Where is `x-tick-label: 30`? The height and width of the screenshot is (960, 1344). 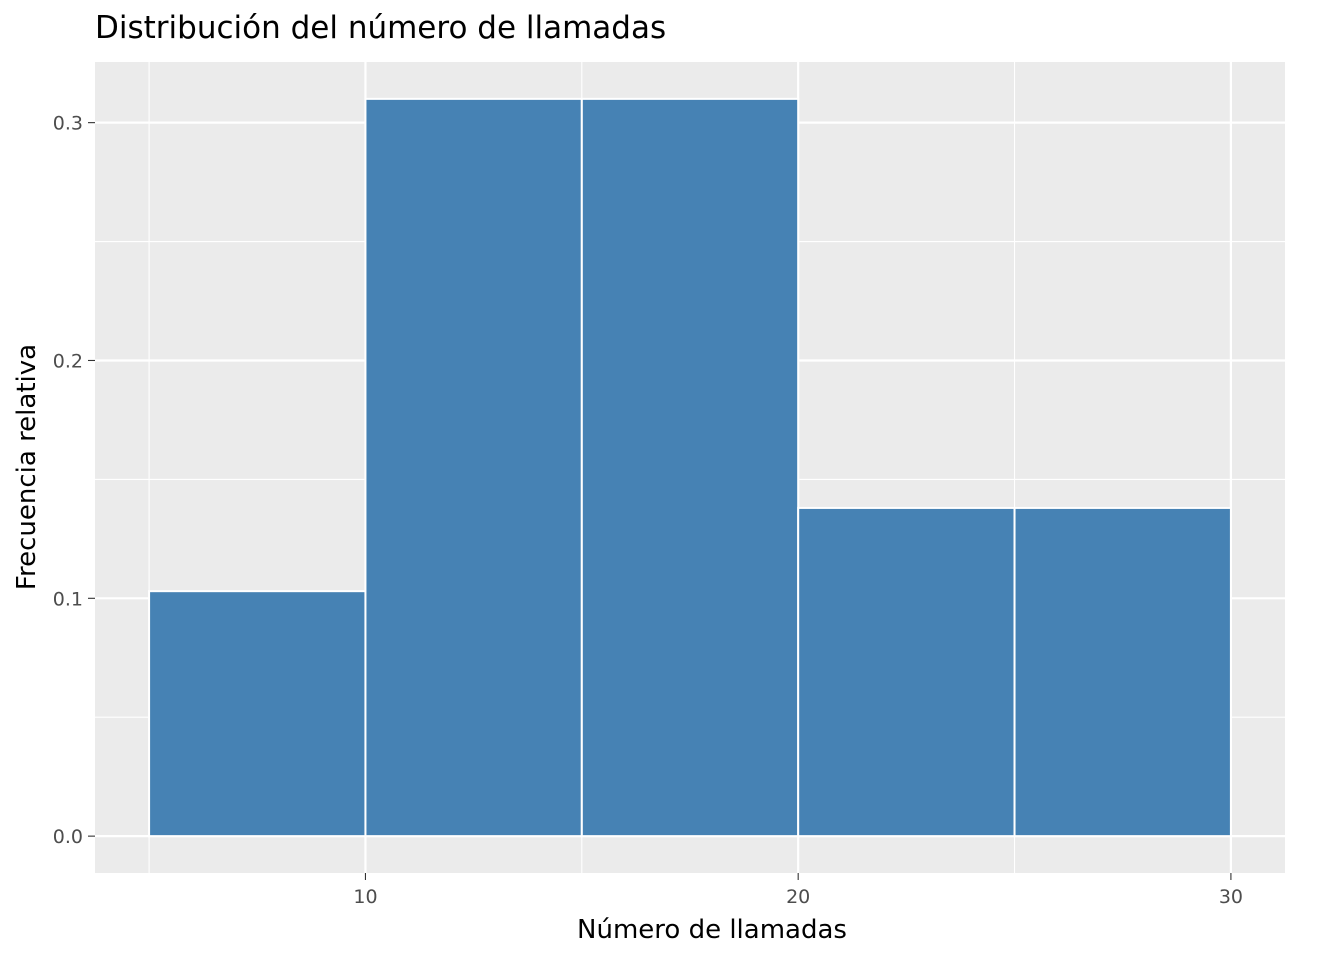 x-tick-label: 30 is located at coordinates (1231, 897).